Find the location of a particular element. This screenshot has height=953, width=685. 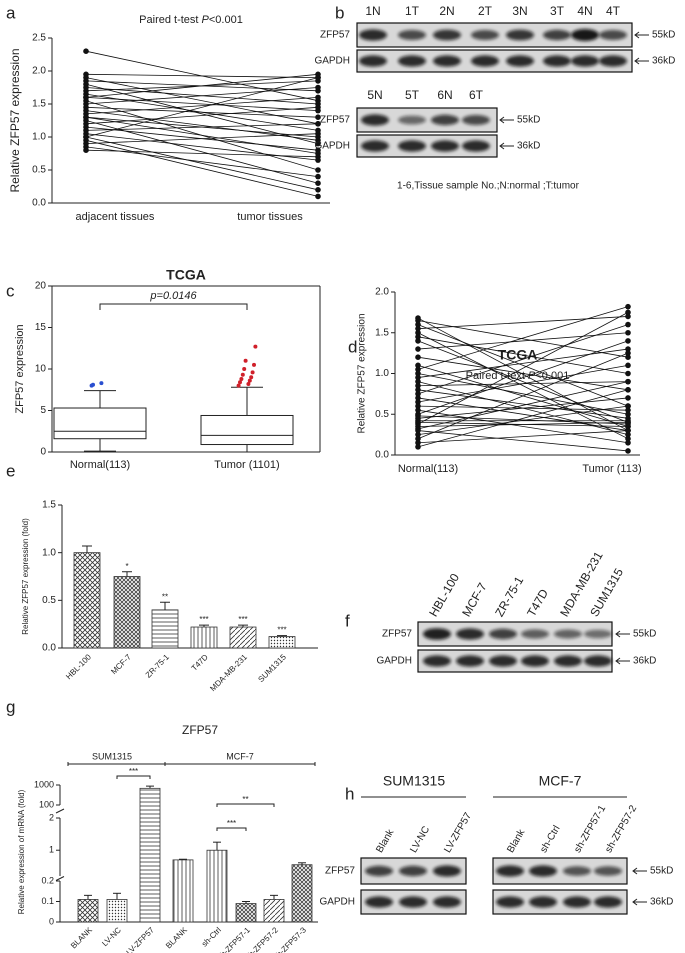

axis-break is located at coordinates (60, 878).